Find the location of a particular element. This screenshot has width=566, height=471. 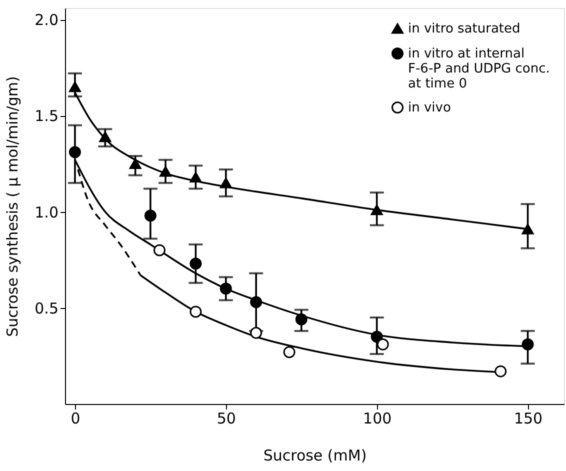

x-tick-label: 150 is located at coordinates (528, 419).